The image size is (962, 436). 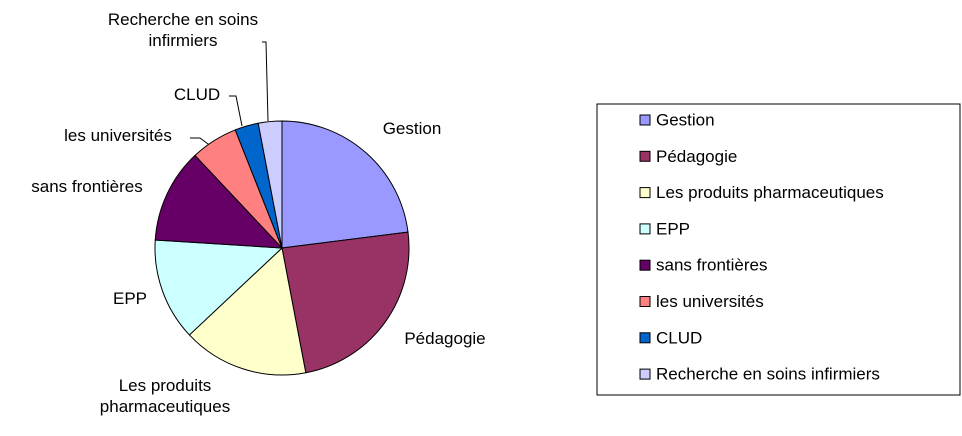 I want to click on legend-label: Gestion, so click(x=685, y=119).